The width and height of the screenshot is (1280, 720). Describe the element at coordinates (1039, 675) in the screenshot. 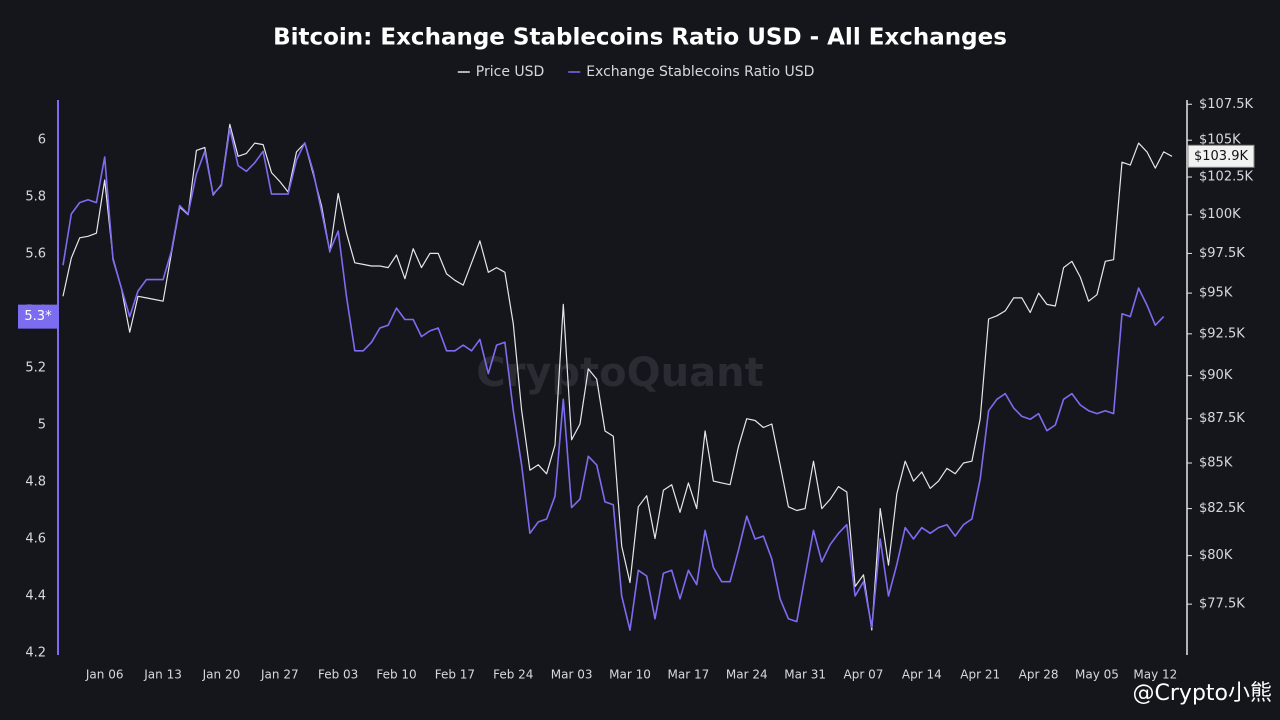

I see `x-tick-label: Apr 28` at that location.